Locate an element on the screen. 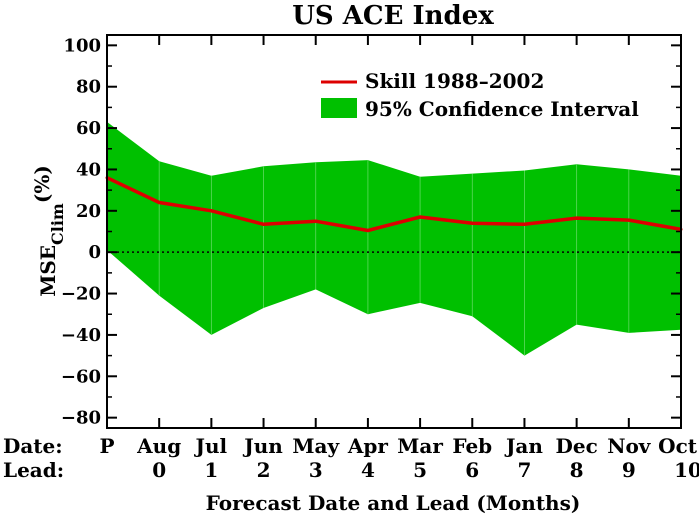  x-date-label: Aug is located at coordinates (158, 446).